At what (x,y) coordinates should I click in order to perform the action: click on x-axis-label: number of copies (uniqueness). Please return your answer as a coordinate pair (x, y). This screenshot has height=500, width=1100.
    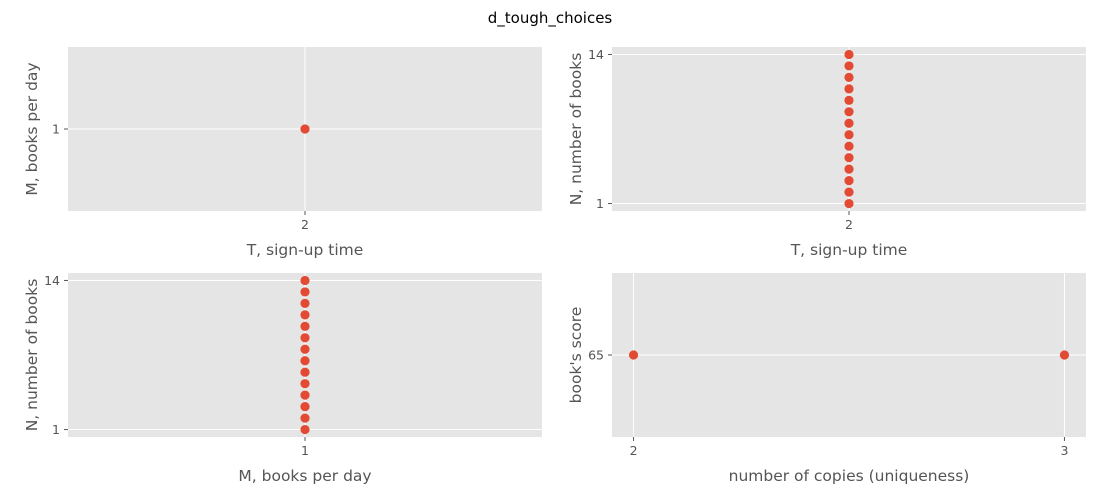
    Looking at the image, I should click on (849, 476).